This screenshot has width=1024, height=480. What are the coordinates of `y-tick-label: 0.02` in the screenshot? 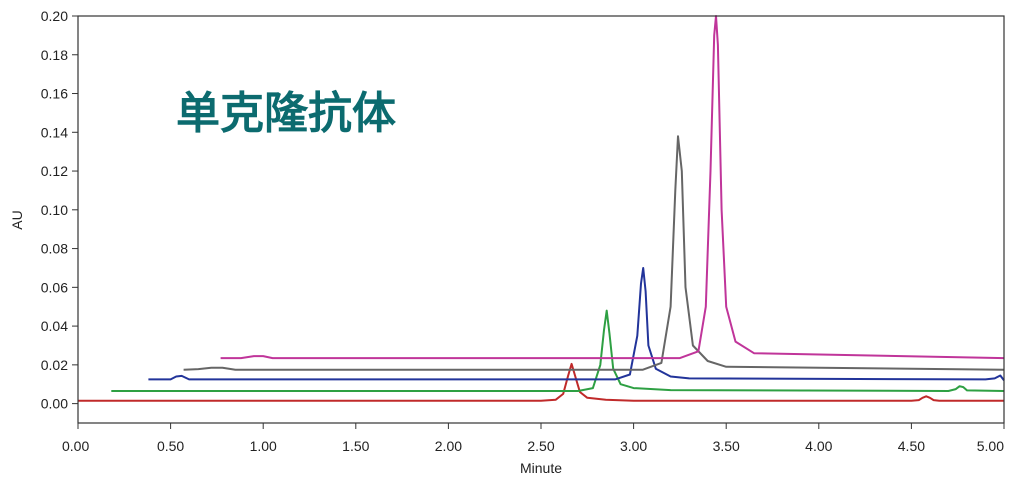 It's located at (54, 365).